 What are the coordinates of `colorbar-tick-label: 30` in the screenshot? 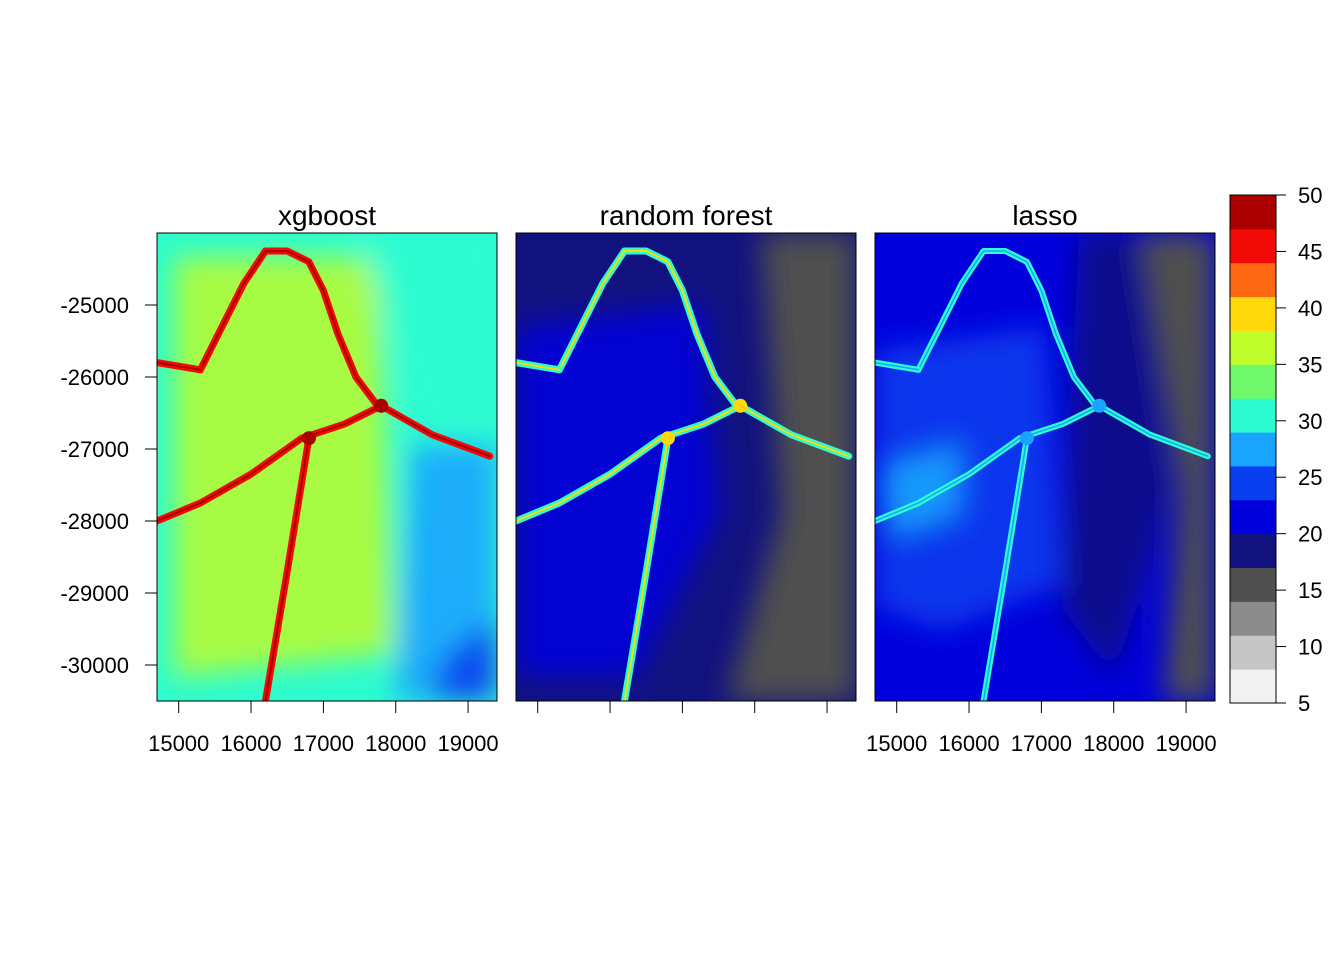 It's located at (1310, 421).